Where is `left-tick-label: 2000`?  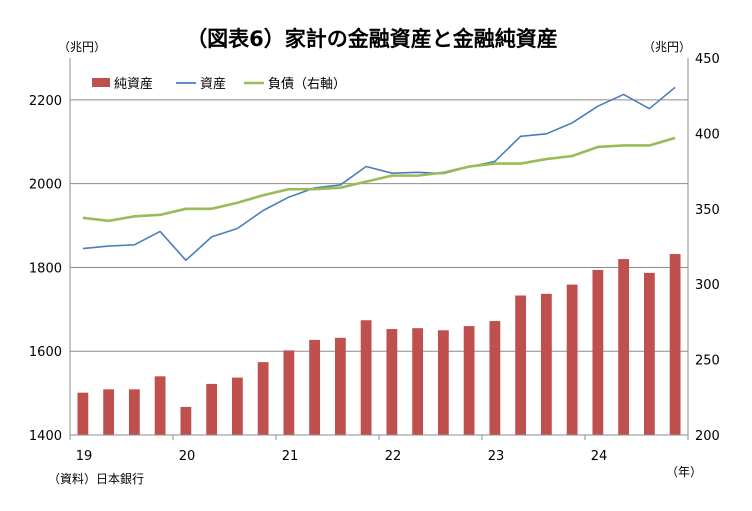
left-tick-label: 2000 is located at coordinates (45, 185).